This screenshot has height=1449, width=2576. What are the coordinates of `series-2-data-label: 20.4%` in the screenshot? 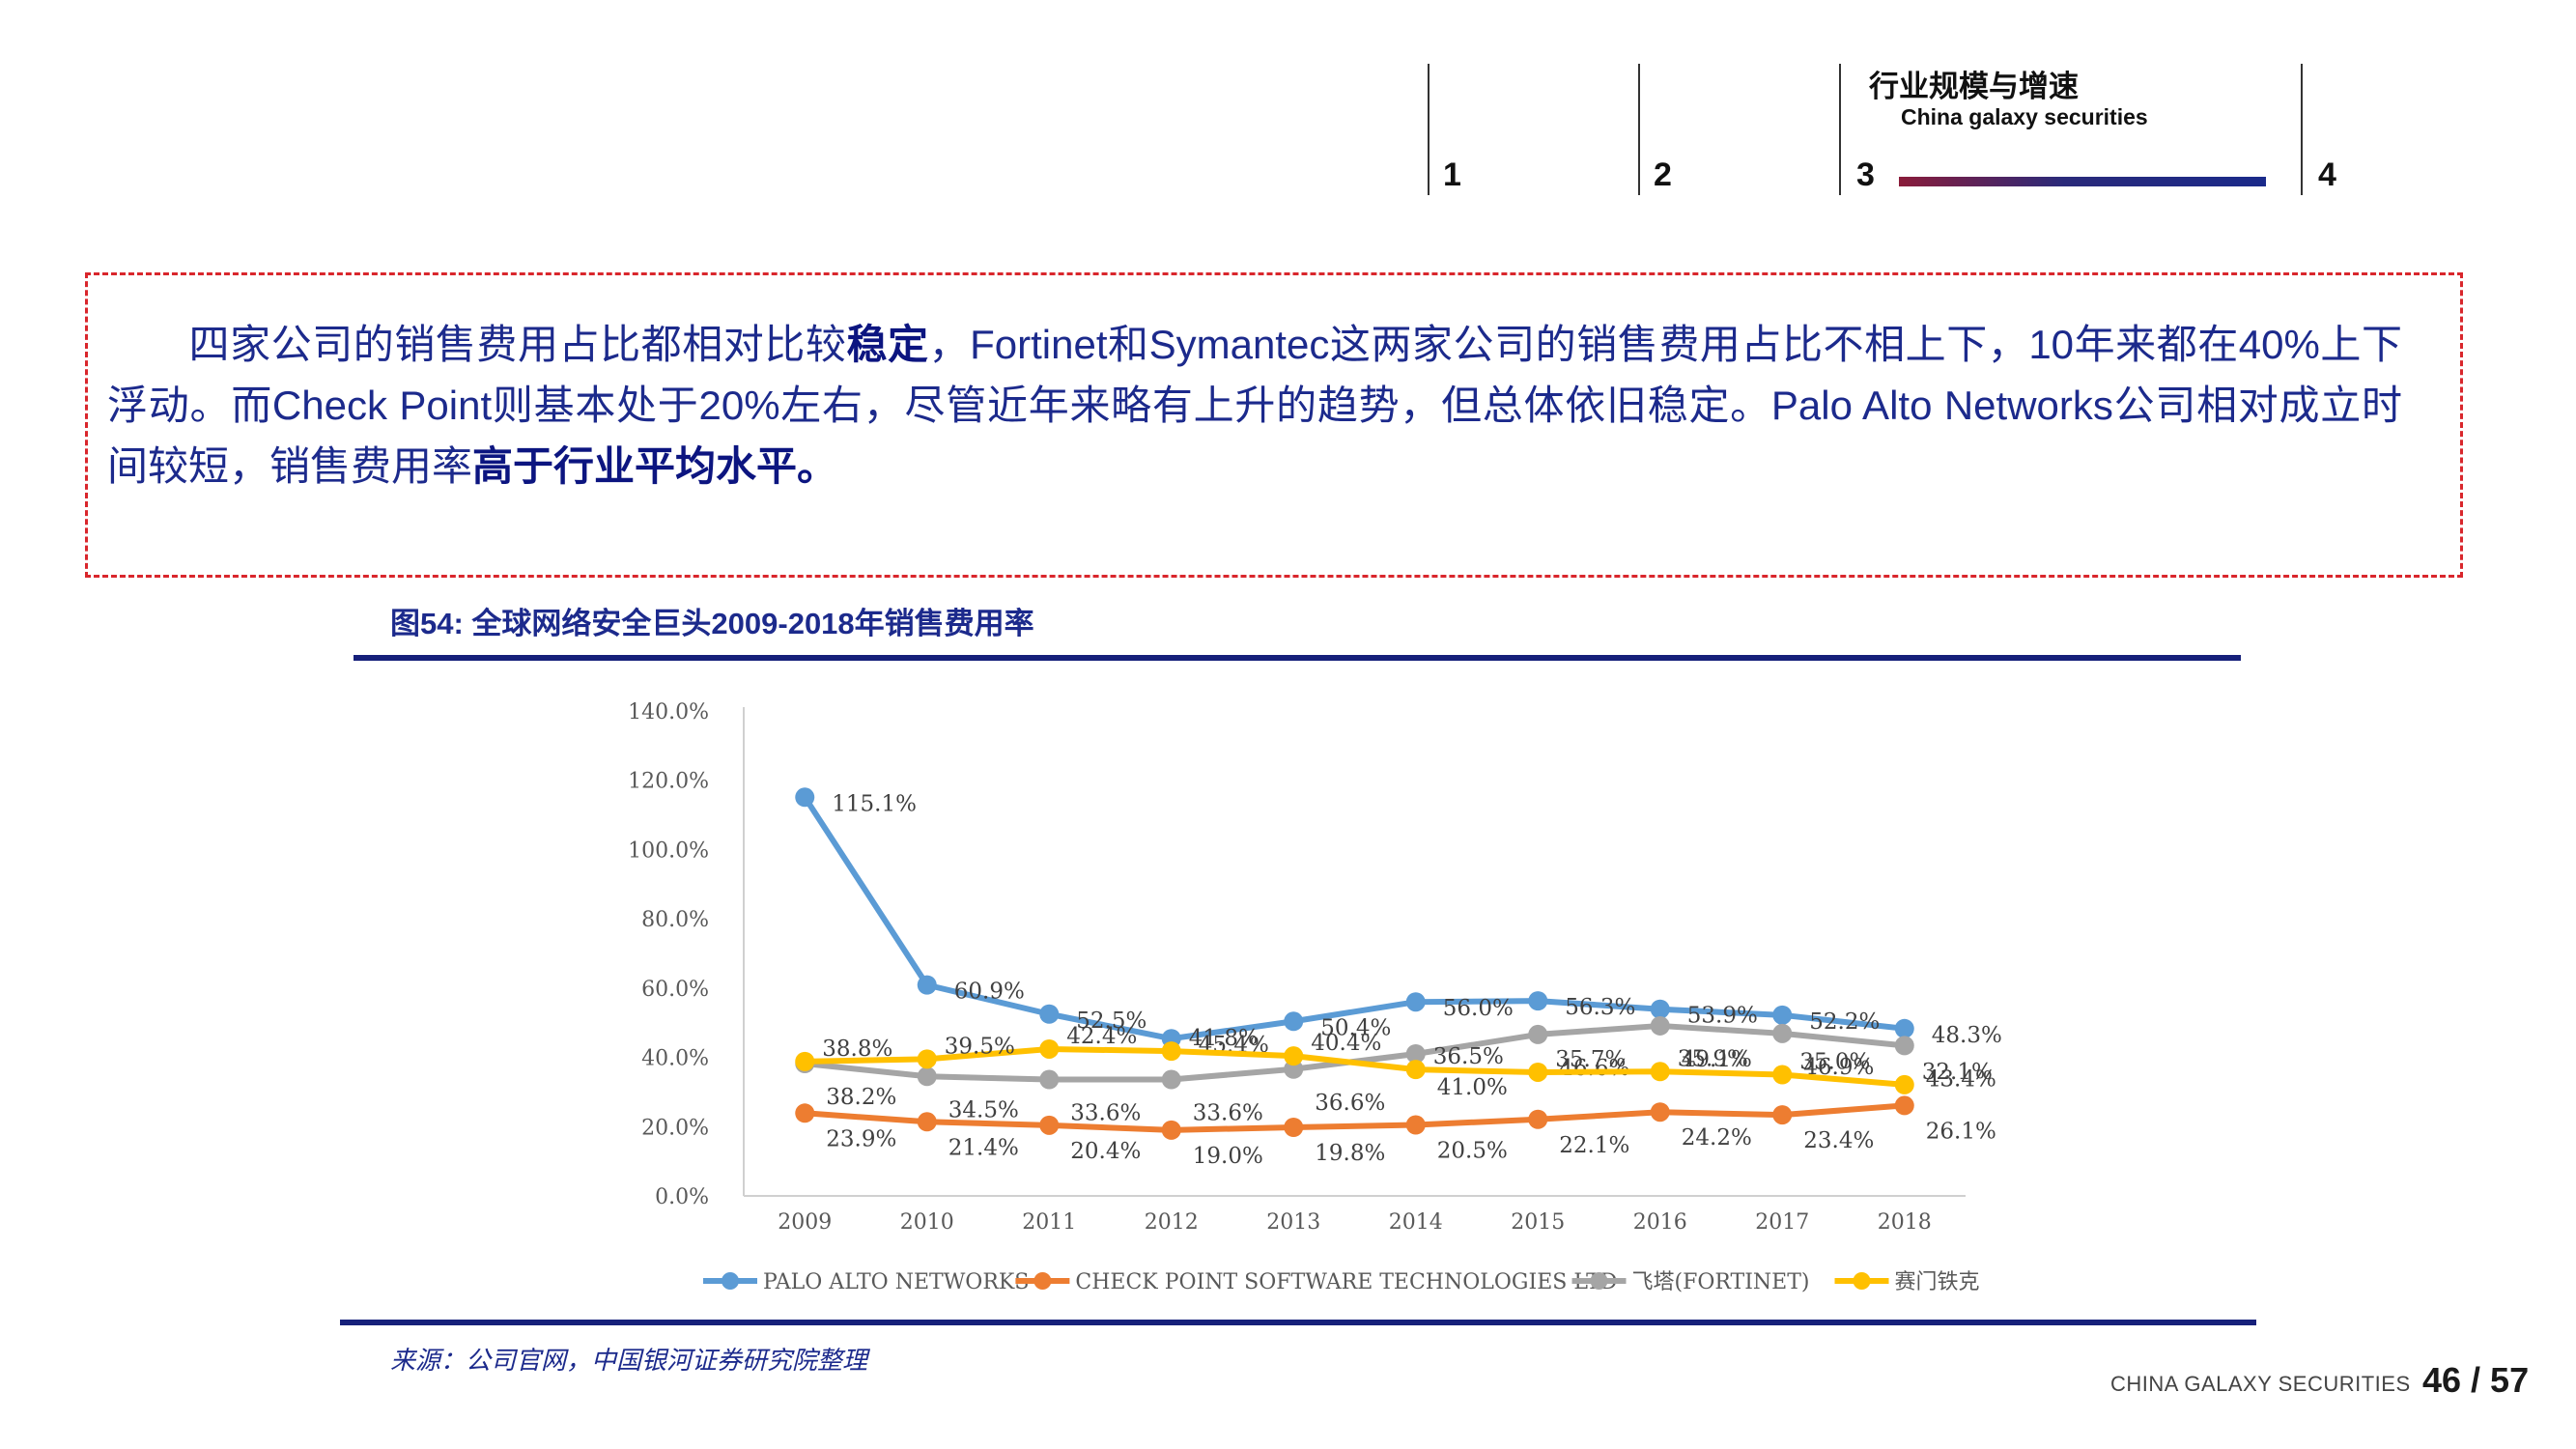 It's located at (1105, 1151).